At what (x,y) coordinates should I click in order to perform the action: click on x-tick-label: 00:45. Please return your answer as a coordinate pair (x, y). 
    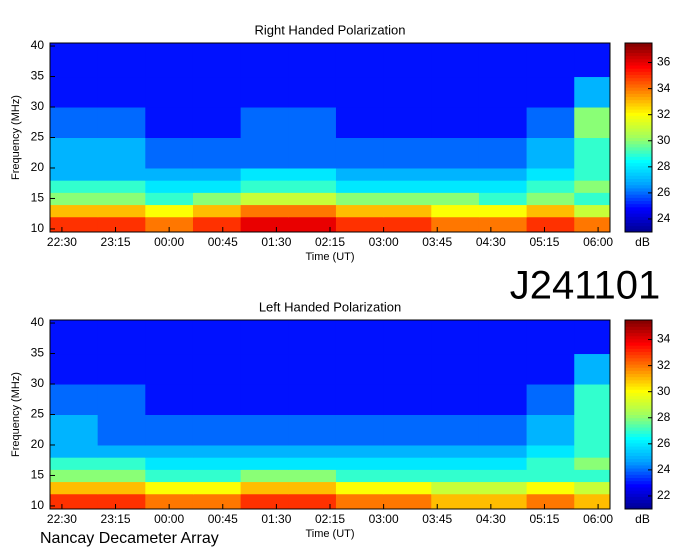
    Looking at the image, I should click on (223, 242).